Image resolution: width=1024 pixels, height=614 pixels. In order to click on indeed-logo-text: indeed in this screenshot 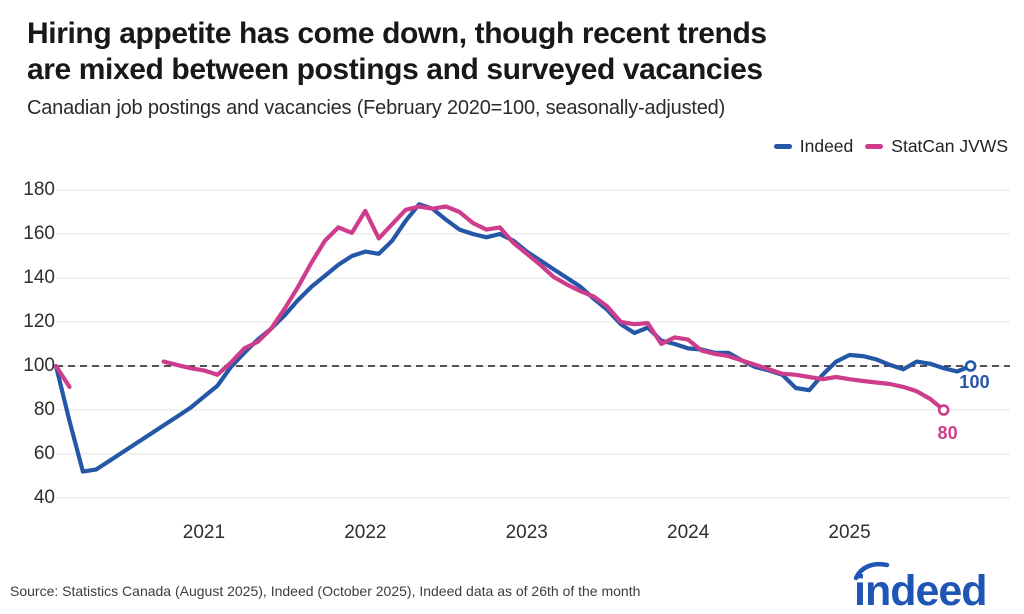, I will do `click(920, 588)`.